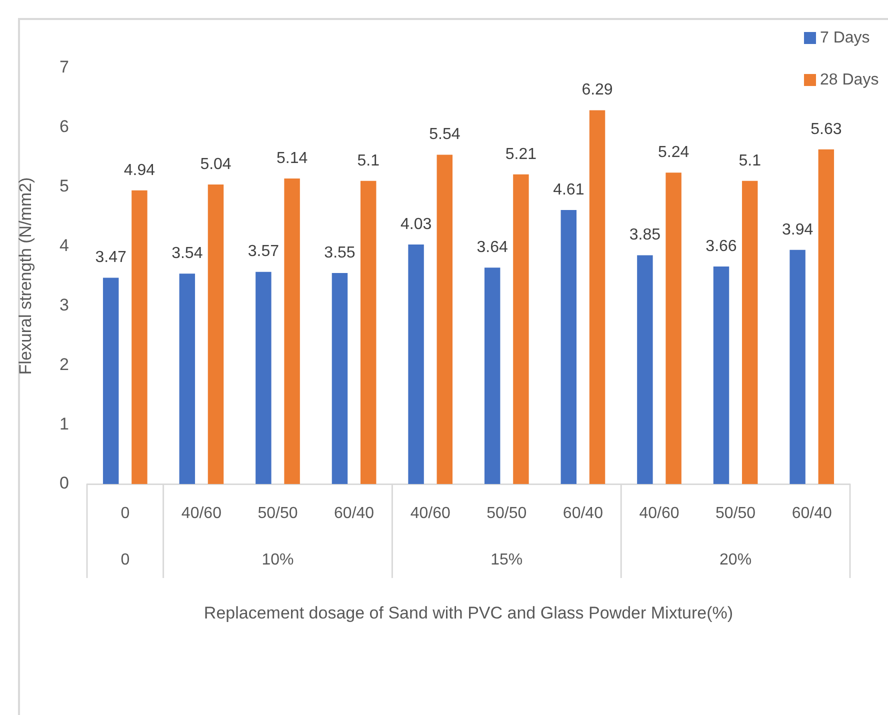 The width and height of the screenshot is (888, 715). Describe the element at coordinates (645, 235) in the screenshot. I see `data-label: 3.85` at that location.